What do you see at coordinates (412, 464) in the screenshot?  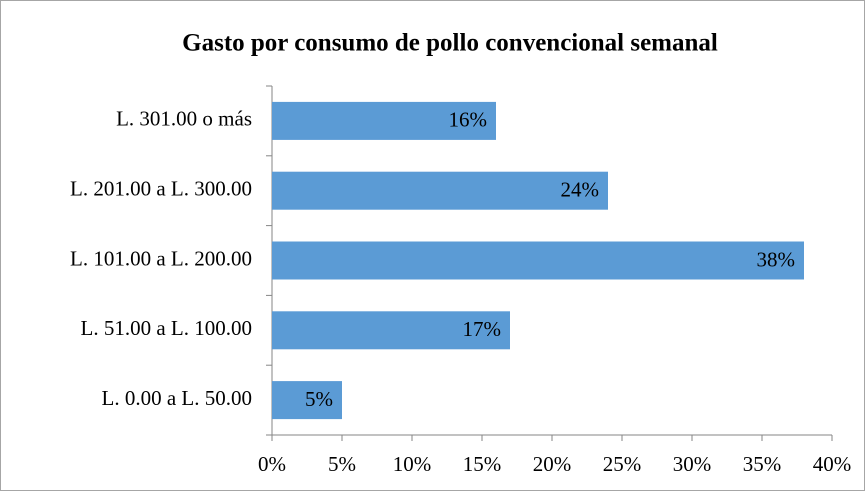 I see `x-tick-label: 10%` at bounding box center [412, 464].